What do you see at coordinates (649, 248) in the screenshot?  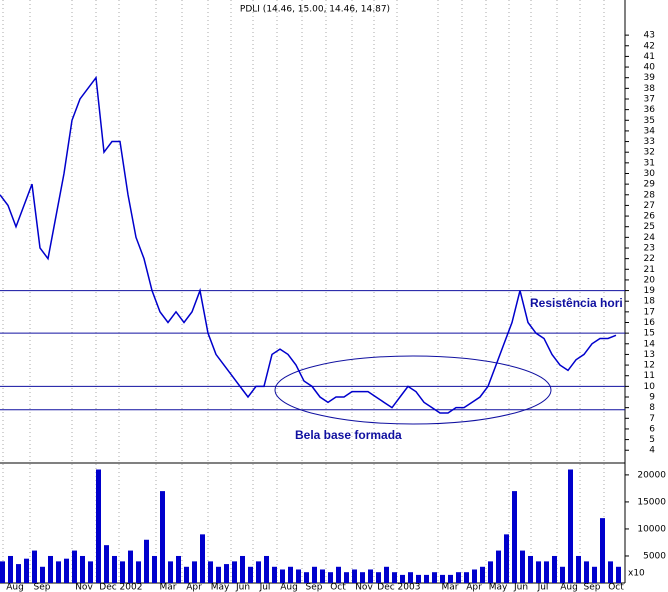 I see `y-tick-label: 23` at bounding box center [649, 248].